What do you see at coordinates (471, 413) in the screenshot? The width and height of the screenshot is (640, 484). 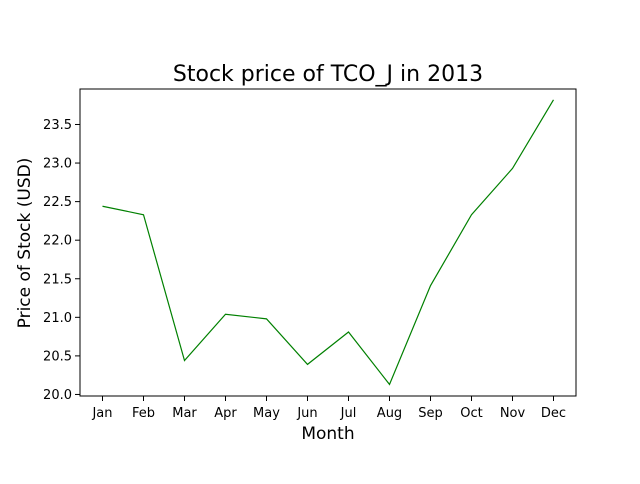 I see `x-tick-label: Oct` at bounding box center [471, 413].